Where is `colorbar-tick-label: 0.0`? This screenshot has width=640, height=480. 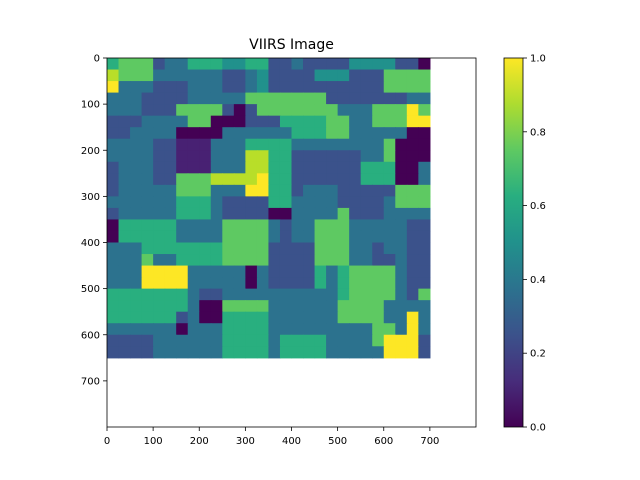 colorbar-tick-label: 0.0 is located at coordinates (538, 428).